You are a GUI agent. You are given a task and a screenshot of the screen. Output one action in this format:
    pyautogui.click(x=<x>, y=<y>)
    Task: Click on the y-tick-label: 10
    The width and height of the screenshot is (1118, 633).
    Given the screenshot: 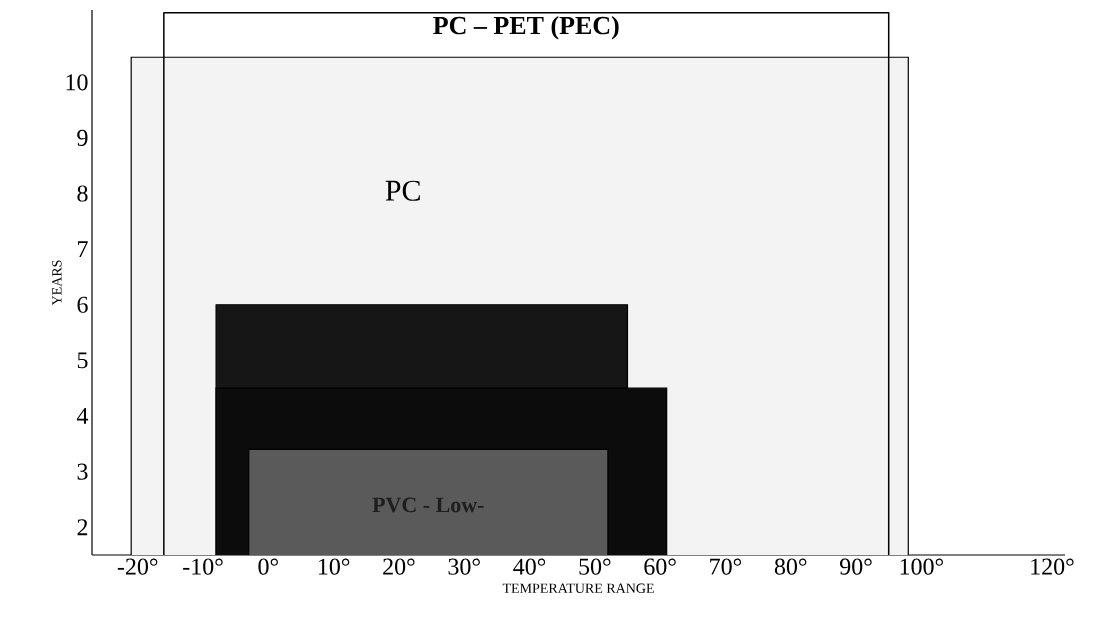 What is the action you would take?
    pyautogui.click(x=77, y=82)
    